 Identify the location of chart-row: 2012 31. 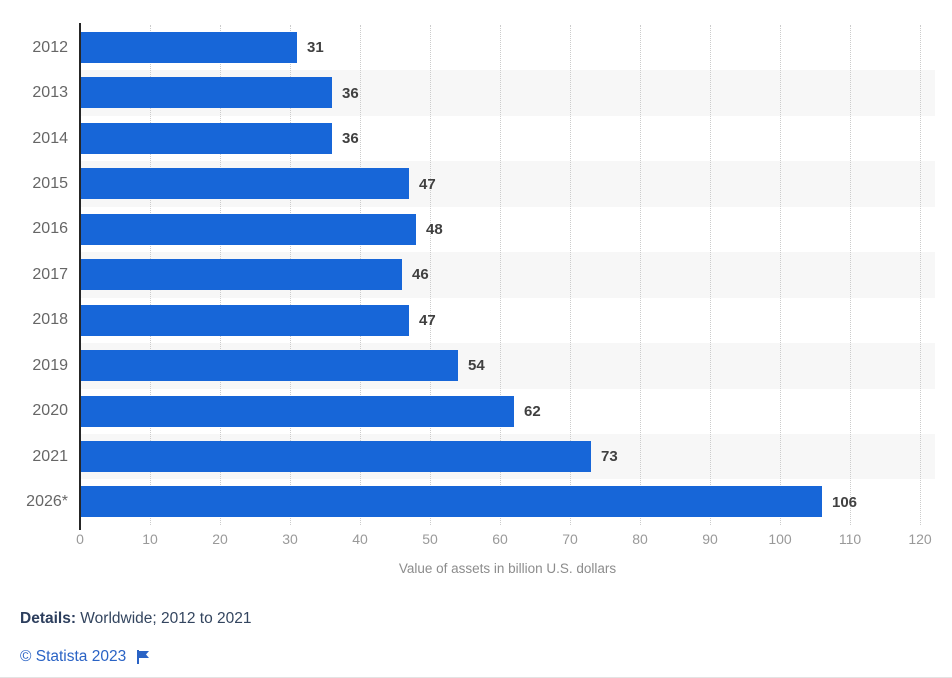
(467, 47).